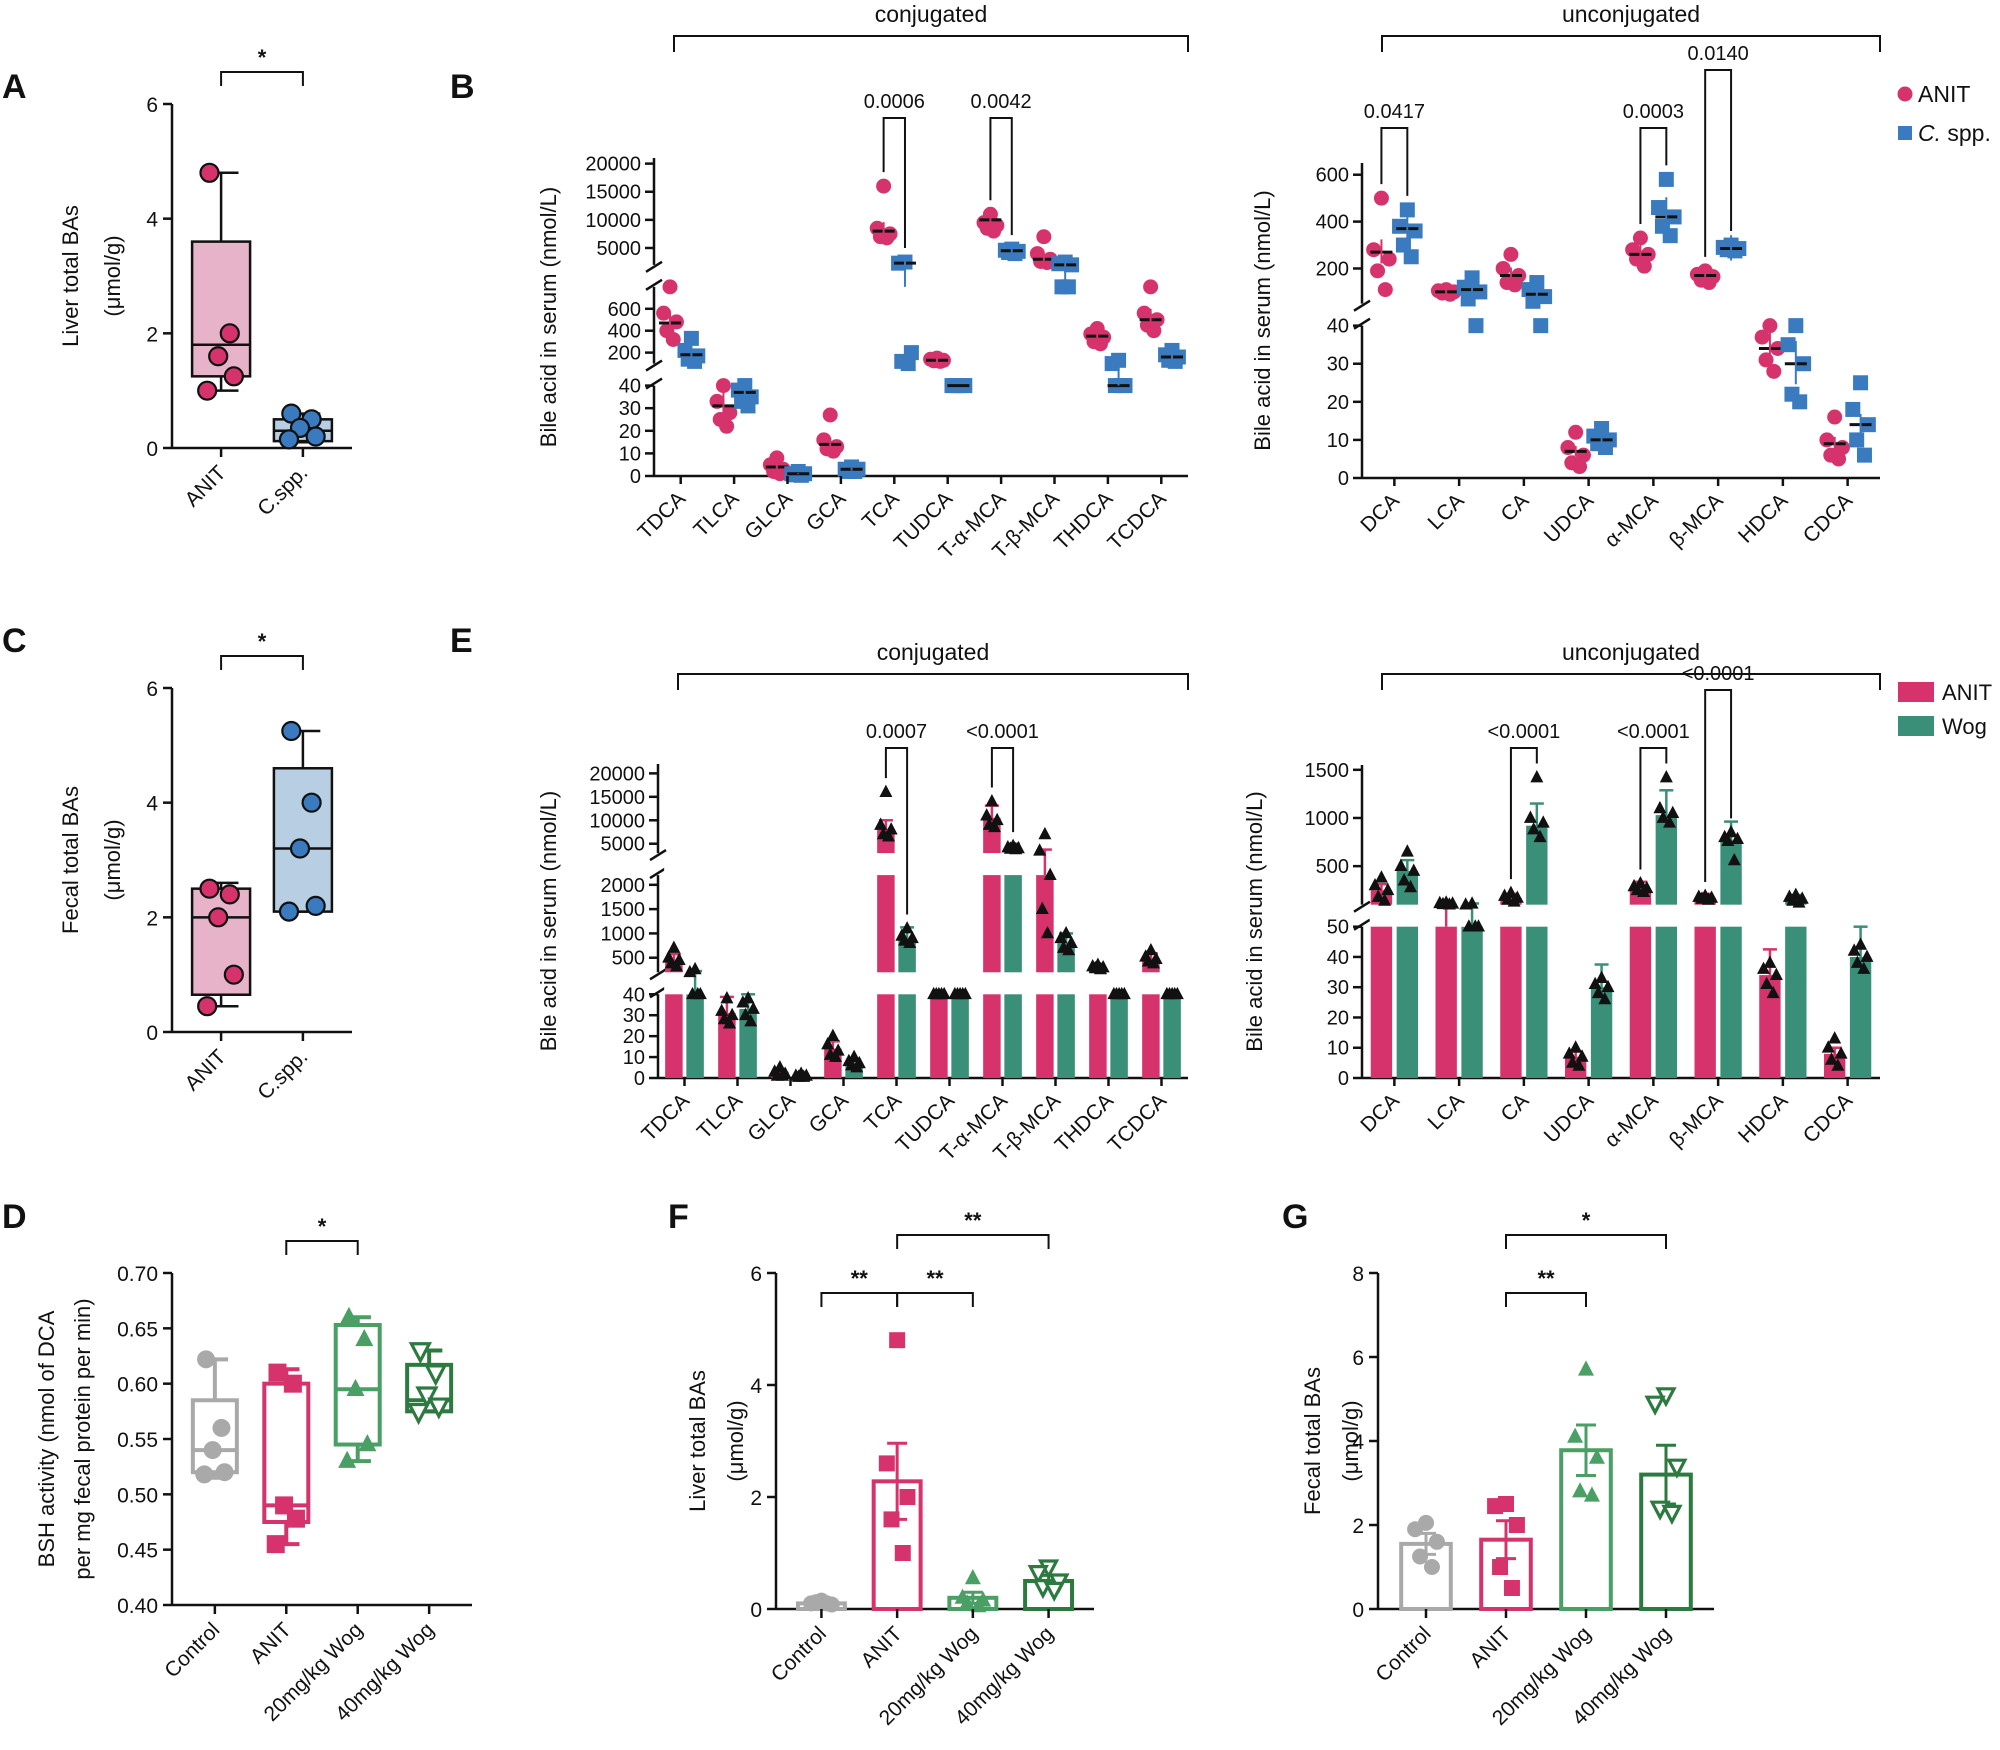 Image resolution: width=2000 pixels, height=1750 pixels. Describe the element at coordinates (1381, 984) in the screenshot. I see `bar-anit-dca` at that location.